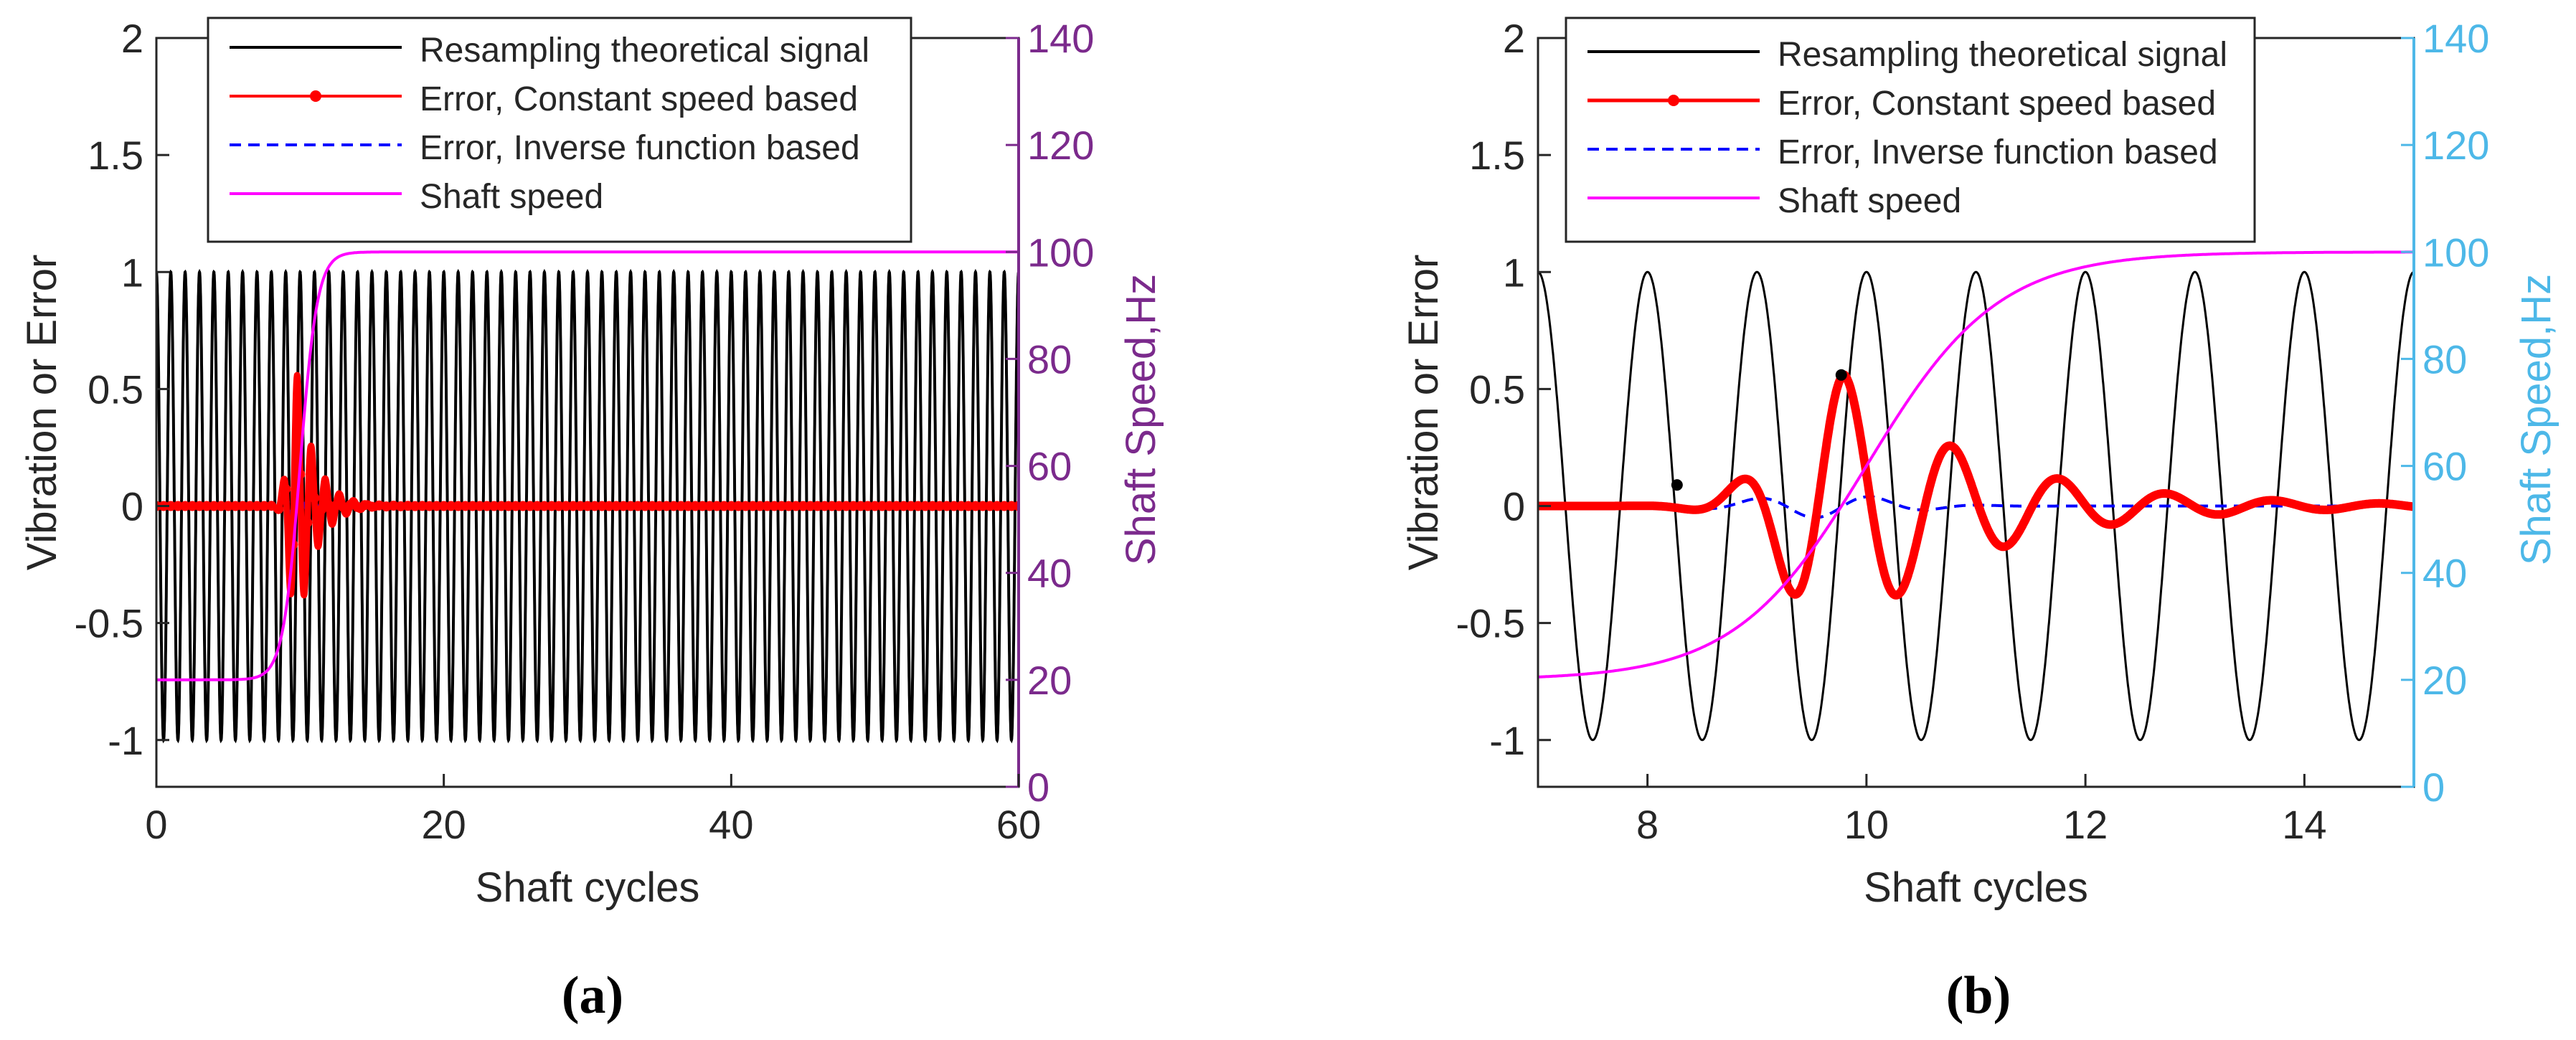 The height and width of the screenshot is (1040, 2576). Describe the element at coordinates (1497, 155) in the screenshot. I see `y-tick-label: 1.5` at that location.